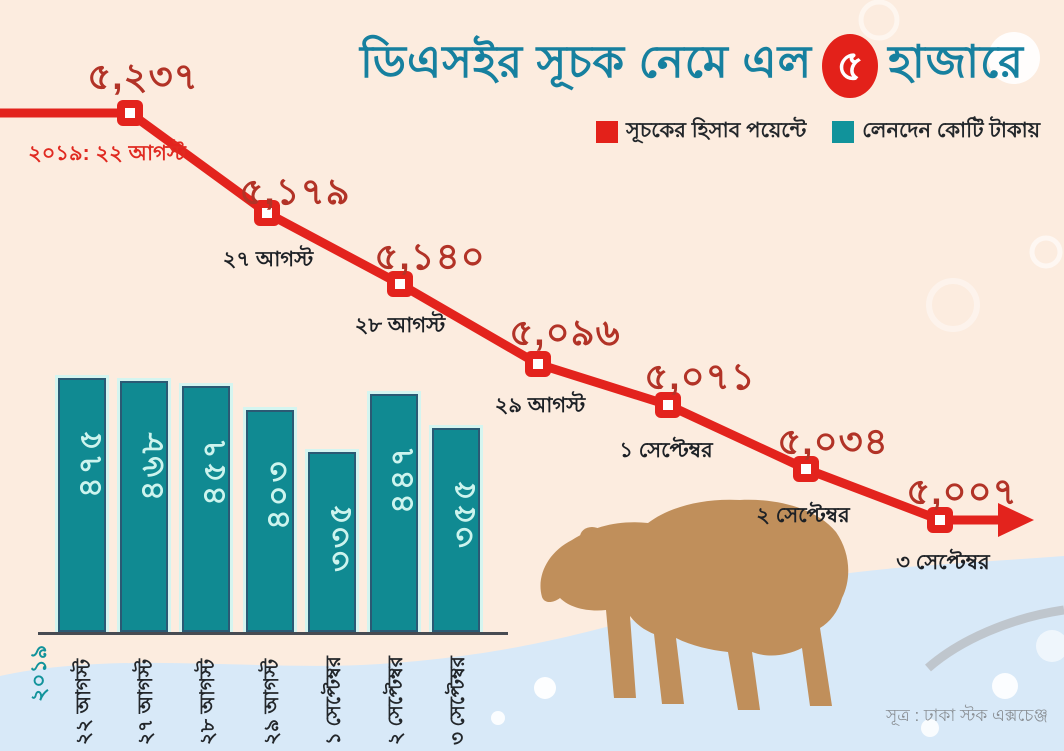 This screenshot has width=1064, height=751. What do you see at coordinates (333, 542) in the screenshot?
I see `turnover-bar: ৩৩৫` at bounding box center [333, 542].